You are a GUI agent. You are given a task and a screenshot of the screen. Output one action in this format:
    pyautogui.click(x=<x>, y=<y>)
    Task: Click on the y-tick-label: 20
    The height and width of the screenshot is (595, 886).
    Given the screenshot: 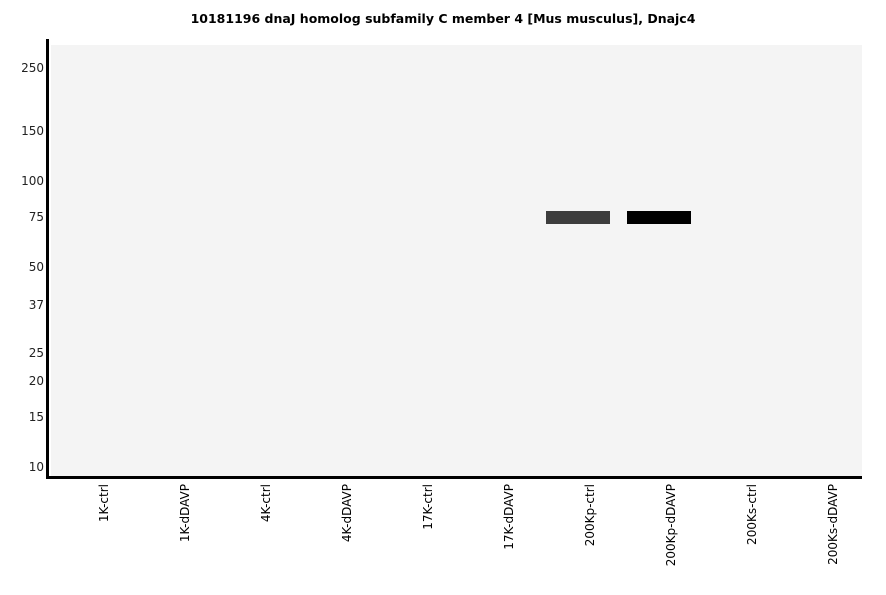 What is the action you would take?
    pyautogui.click(x=36, y=380)
    